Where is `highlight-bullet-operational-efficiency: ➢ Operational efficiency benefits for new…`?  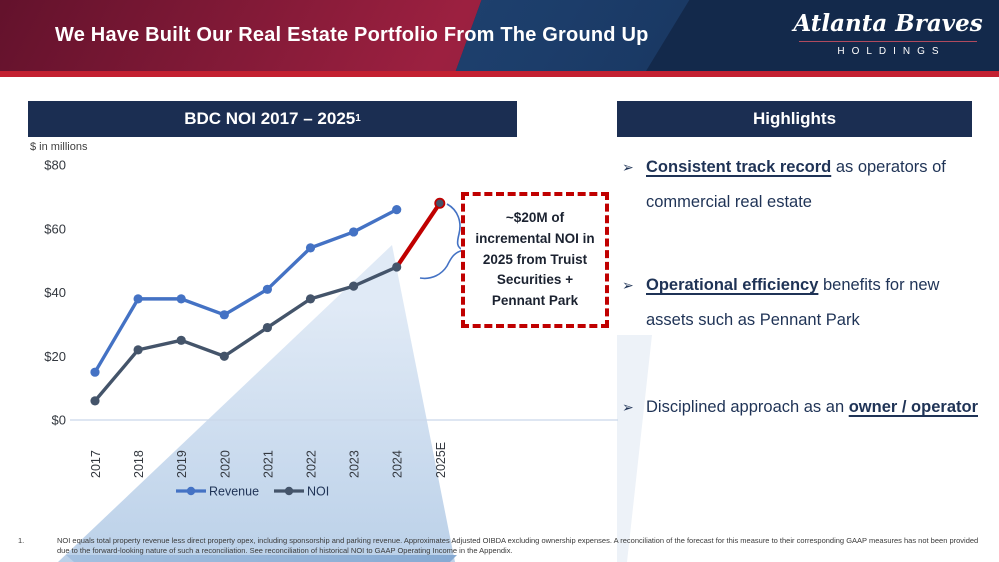
highlight-bullet-operational-efficiency: ➢ Operational efficiency benefits for new… is located at coordinates (805, 303).